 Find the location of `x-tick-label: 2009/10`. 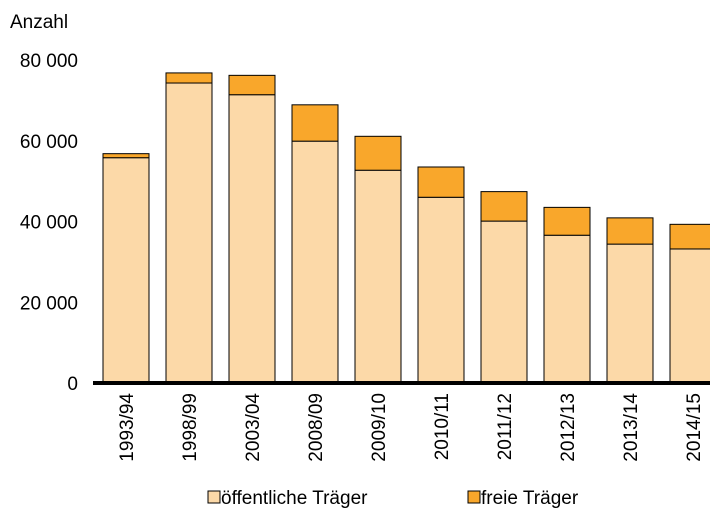

x-tick-label: 2009/10 is located at coordinates (379, 427).